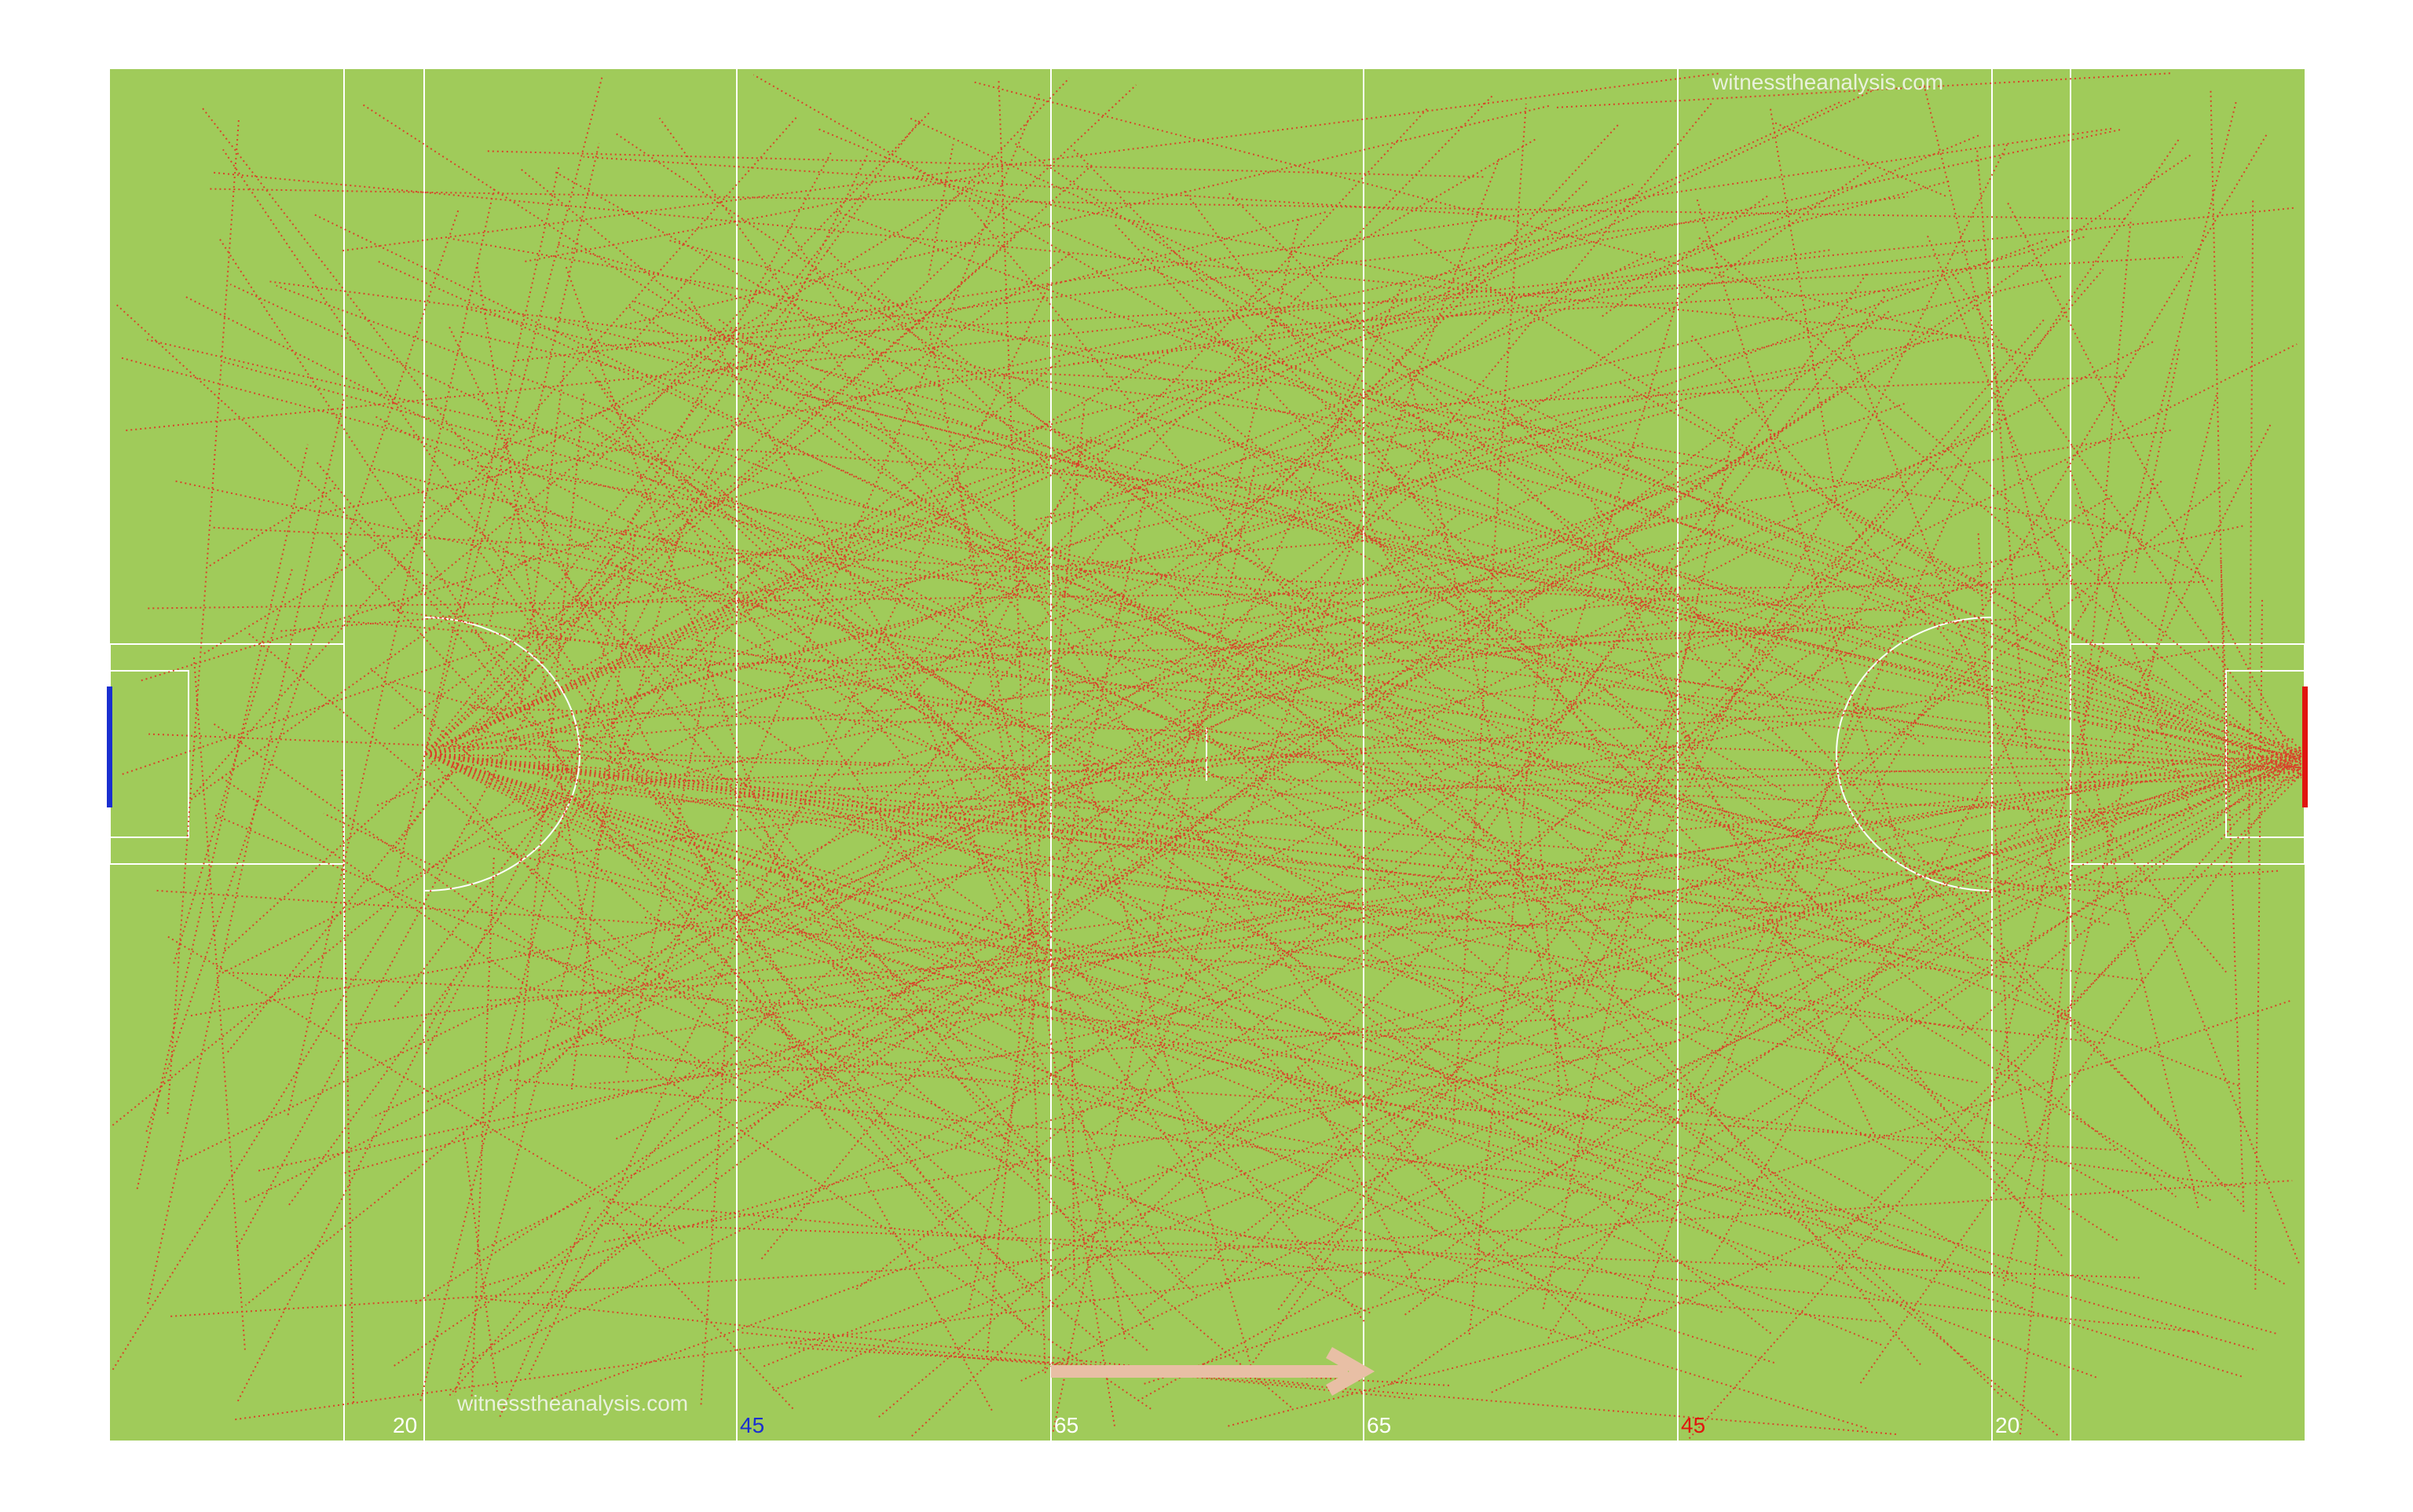 This screenshot has height=1512, width=2413. What do you see at coordinates (572, 1403) in the screenshot?
I see `watermark-bottom: witnesstheanalysis.com` at bounding box center [572, 1403].